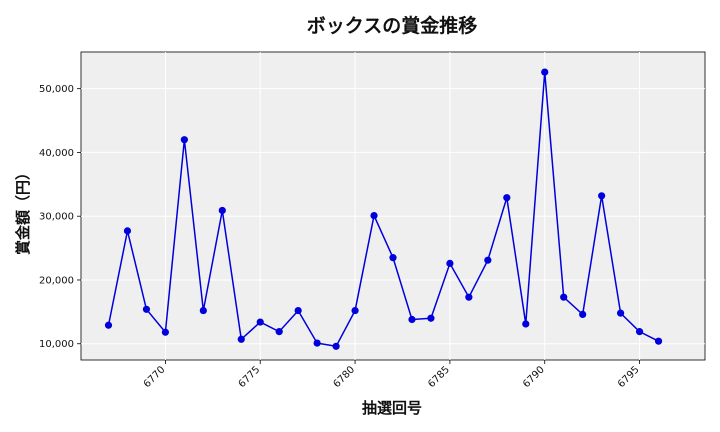  What do you see at coordinates (392, 375) in the screenshot?
I see `x-axis-ticks: 6770 6775 6780 6785 6790 6795` at bounding box center [392, 375].